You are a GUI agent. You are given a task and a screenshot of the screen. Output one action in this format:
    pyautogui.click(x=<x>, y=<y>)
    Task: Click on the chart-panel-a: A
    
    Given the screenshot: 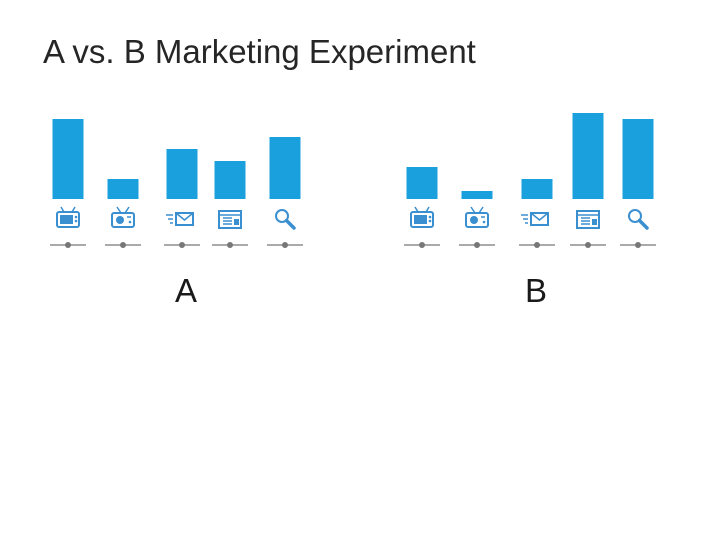 What is the action you would take?
    pyautogui.click(x=176, y=214)
    